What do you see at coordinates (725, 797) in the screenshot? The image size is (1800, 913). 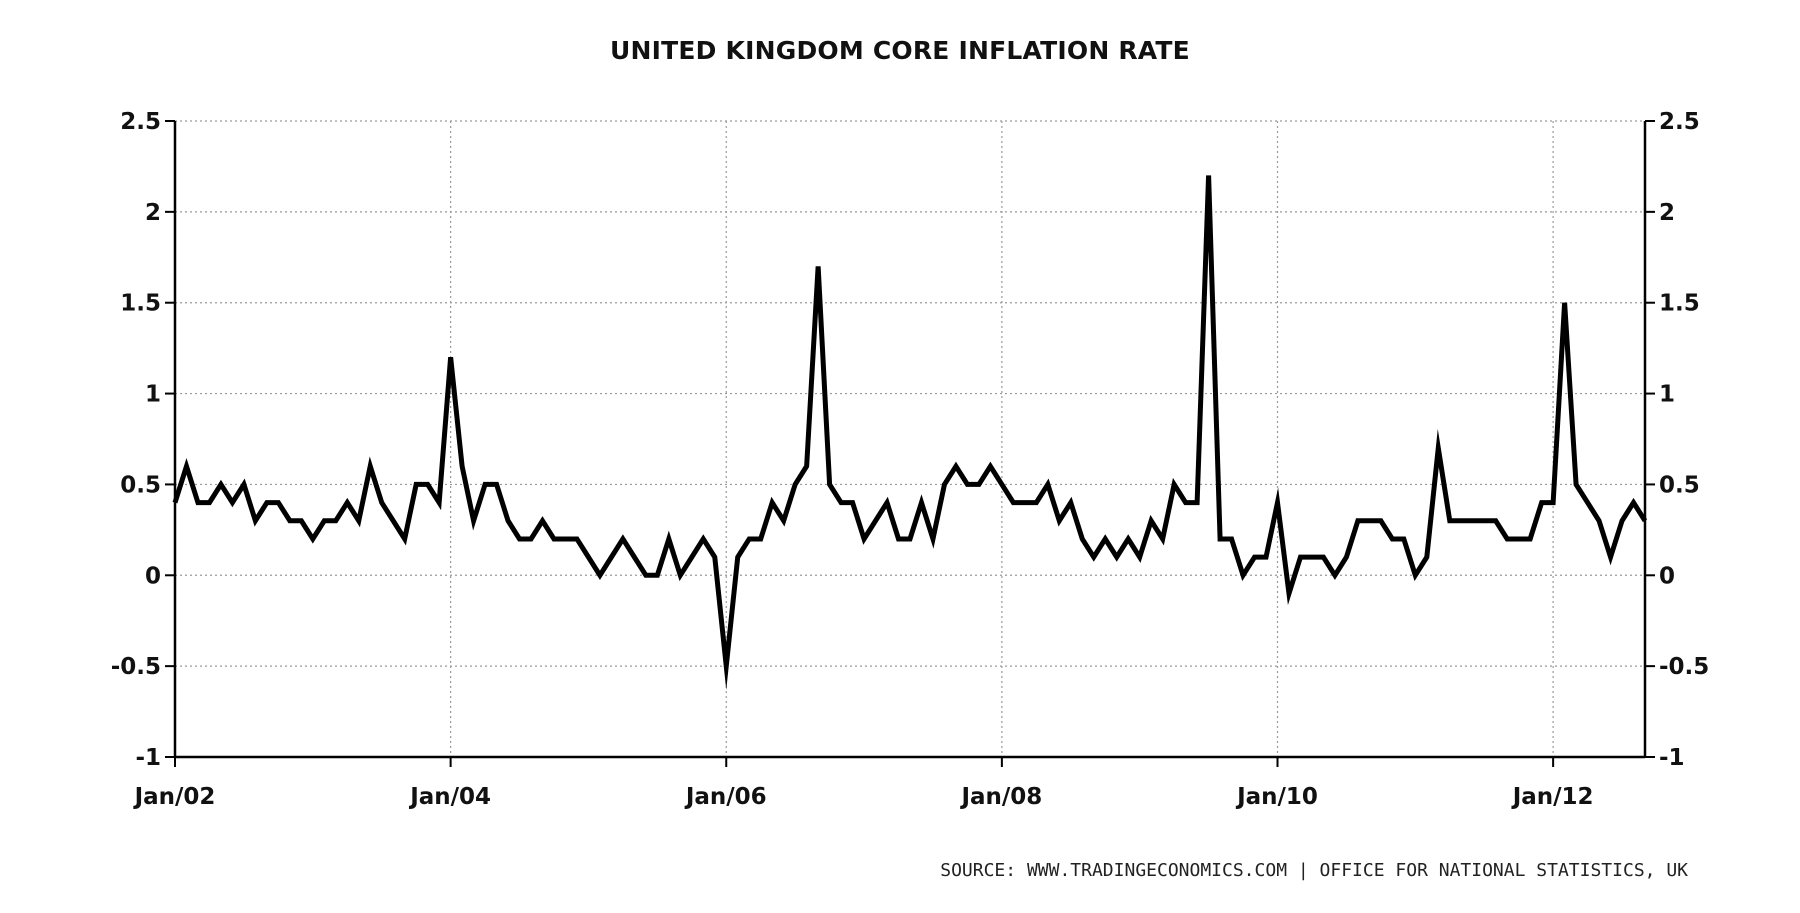 I see `x-tick-label: Jan/06` at bounding box center [725, 797].